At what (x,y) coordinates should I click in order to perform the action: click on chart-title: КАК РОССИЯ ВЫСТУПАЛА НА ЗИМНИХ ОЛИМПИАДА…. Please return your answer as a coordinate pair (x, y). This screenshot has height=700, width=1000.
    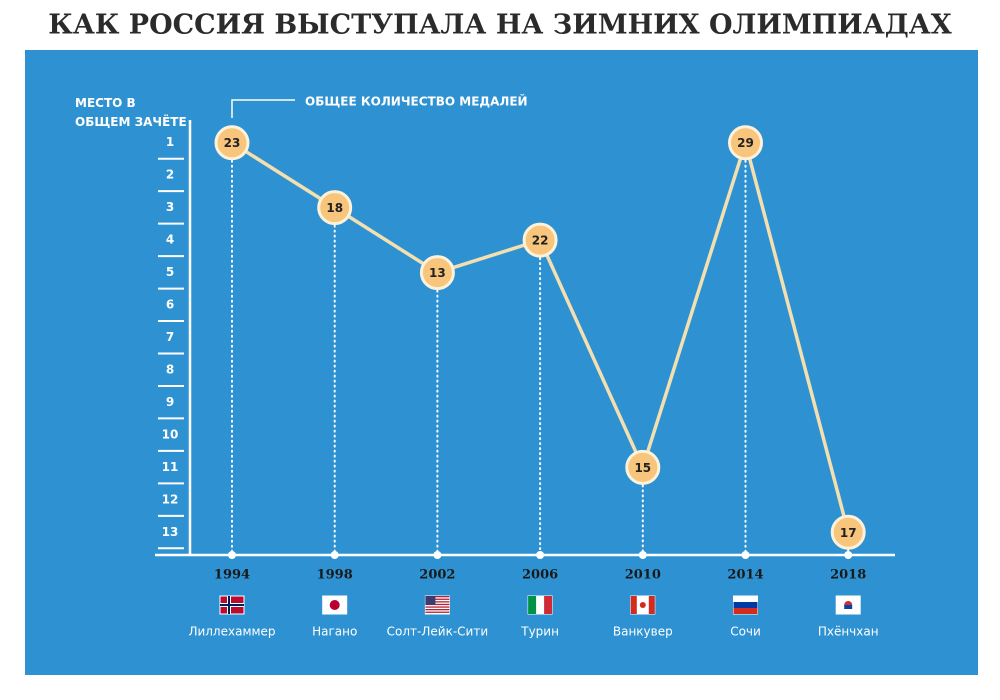
    Looking at the image, I should click on (499, 25).